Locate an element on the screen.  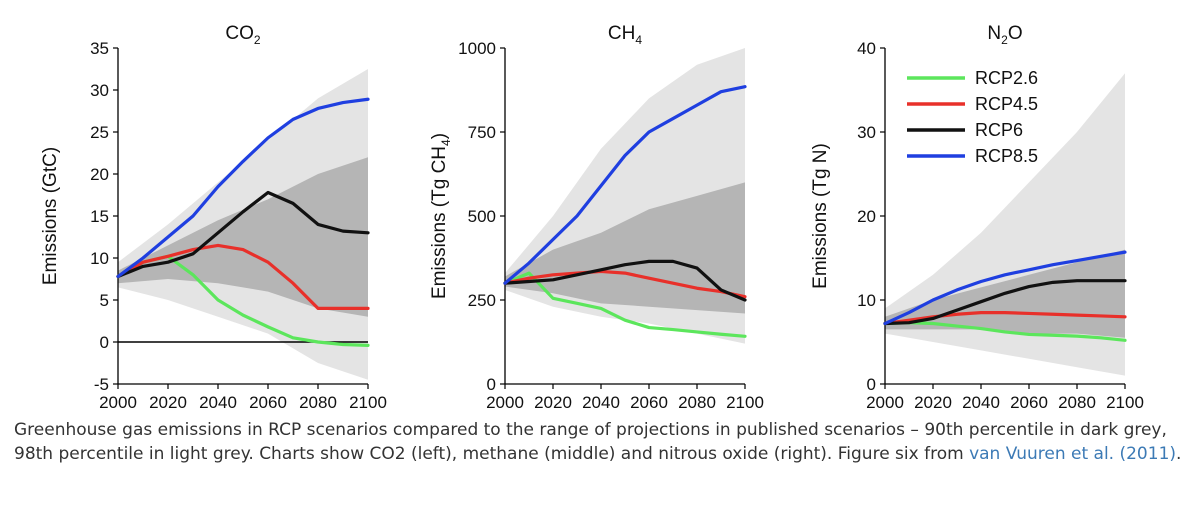
y-tick-label: 25 is located at coordinates (99, 132).